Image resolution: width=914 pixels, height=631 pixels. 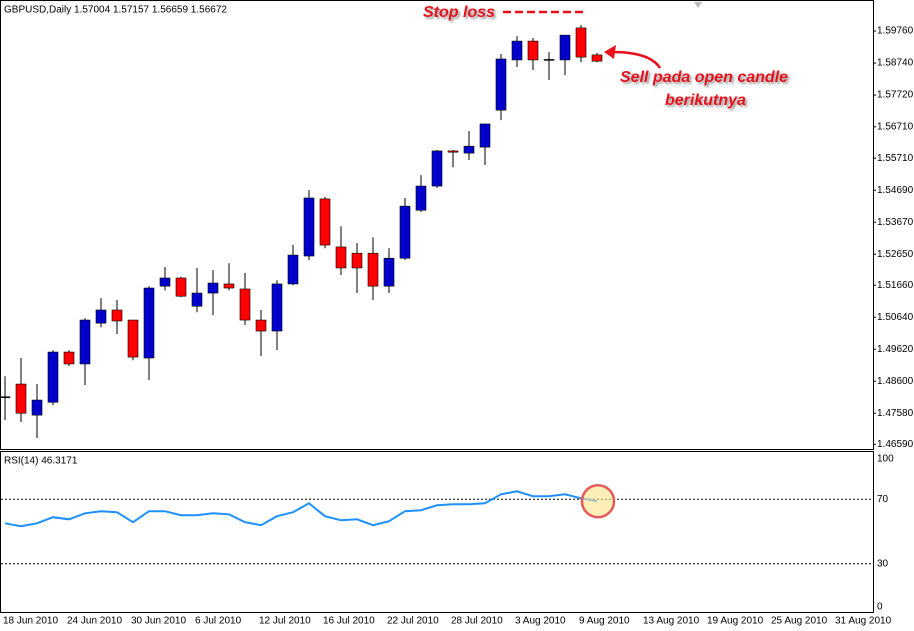 What do you see at coordinates (413, 621) in the screenshot?
I see `x-tick-label: 22 Jul 2010` at bounding box center [413, 621].